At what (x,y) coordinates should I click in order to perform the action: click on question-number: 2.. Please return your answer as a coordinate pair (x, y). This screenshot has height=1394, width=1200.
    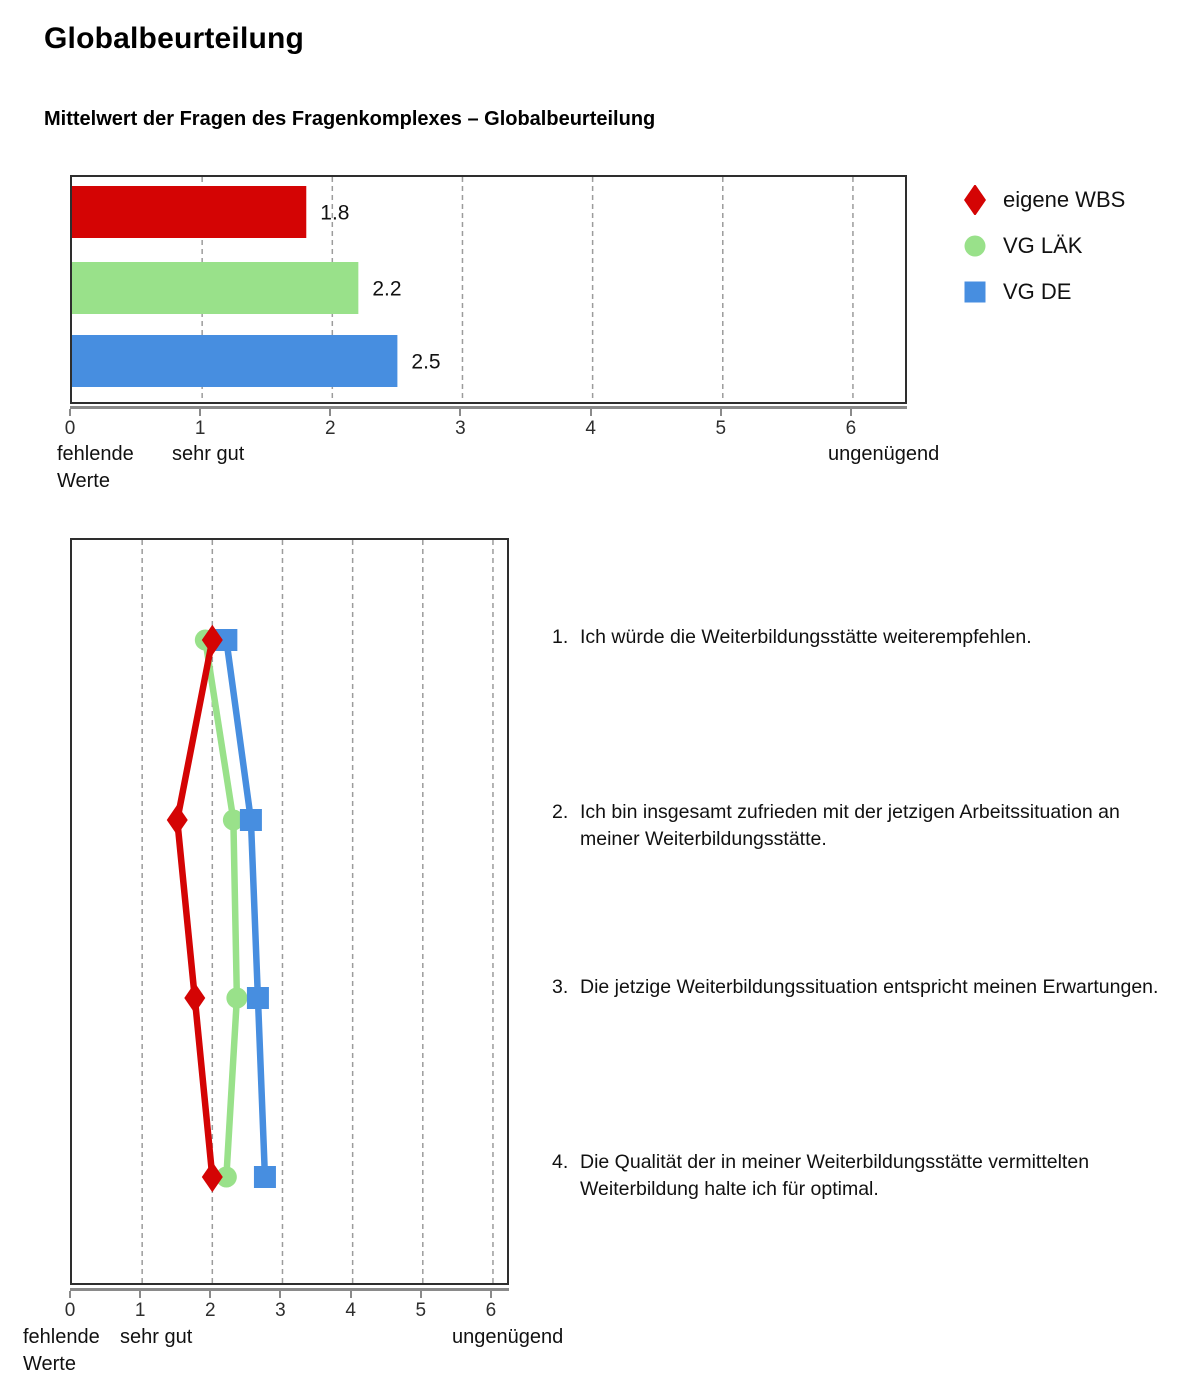
    Looking at the image, I should click on (560, 812).